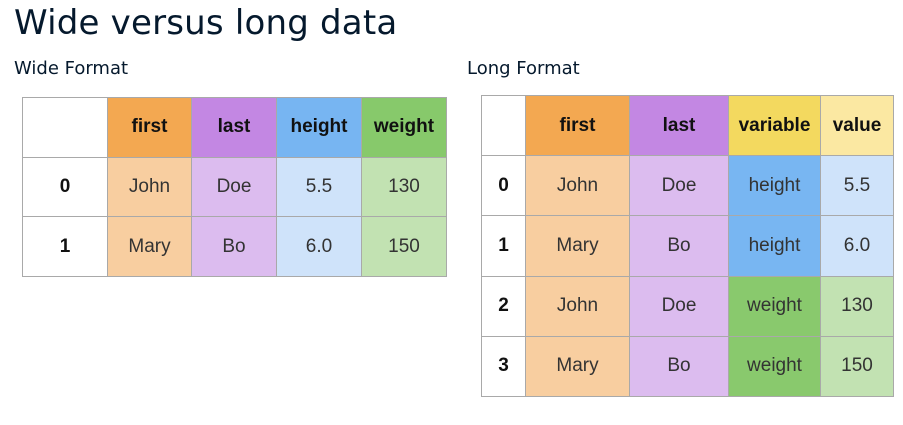 The image size is (903, 425). What do you see at coordinates (404, 187) in the screenshot?
I see `weight-cell: 130` at bounding box center [404, 187].